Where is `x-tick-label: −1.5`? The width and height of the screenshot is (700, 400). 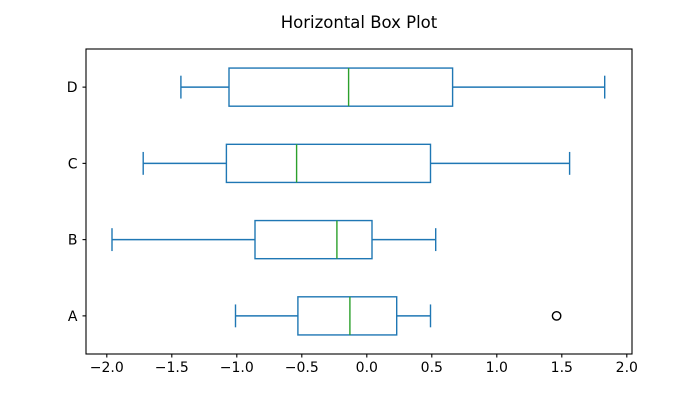 x-tick-label: −1.5 is located at coordinates (172, 368).